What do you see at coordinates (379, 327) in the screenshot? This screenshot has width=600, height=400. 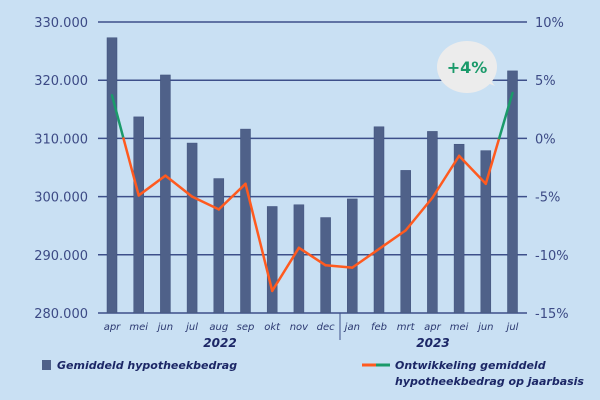 I see `month-label: feb` at bounding box center [379, 327].